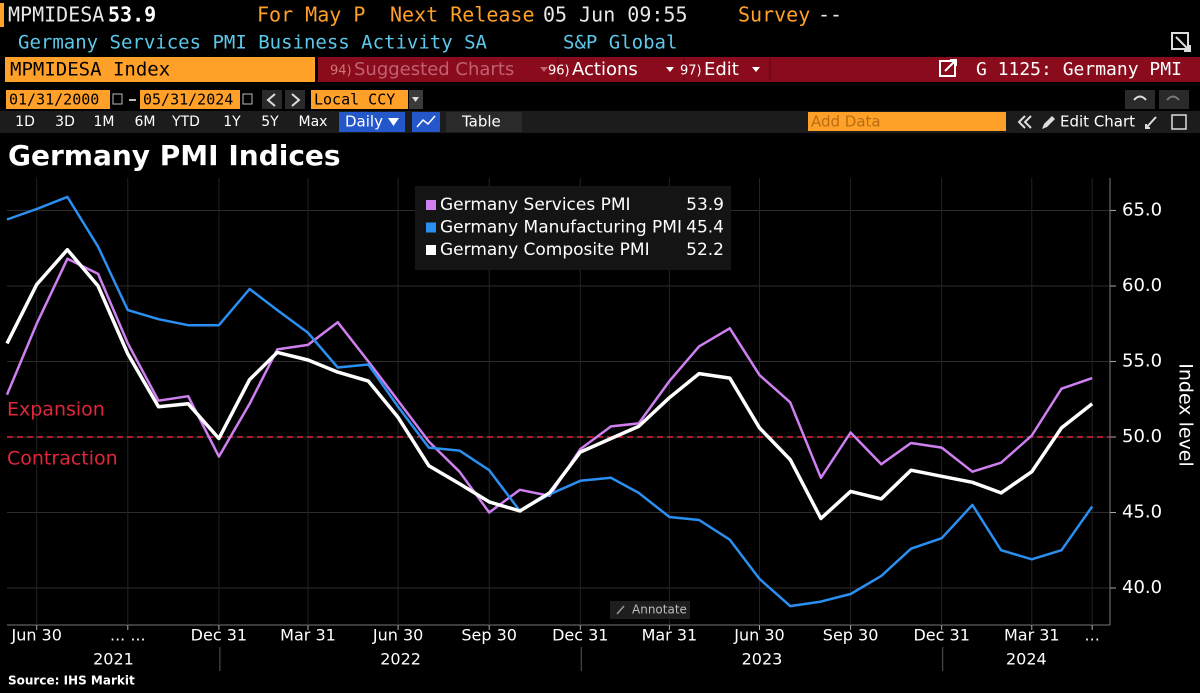  Describe the element at coordinates (1142, 511) in the screenshot. I see `y-tick-label: 45.0` at that location.